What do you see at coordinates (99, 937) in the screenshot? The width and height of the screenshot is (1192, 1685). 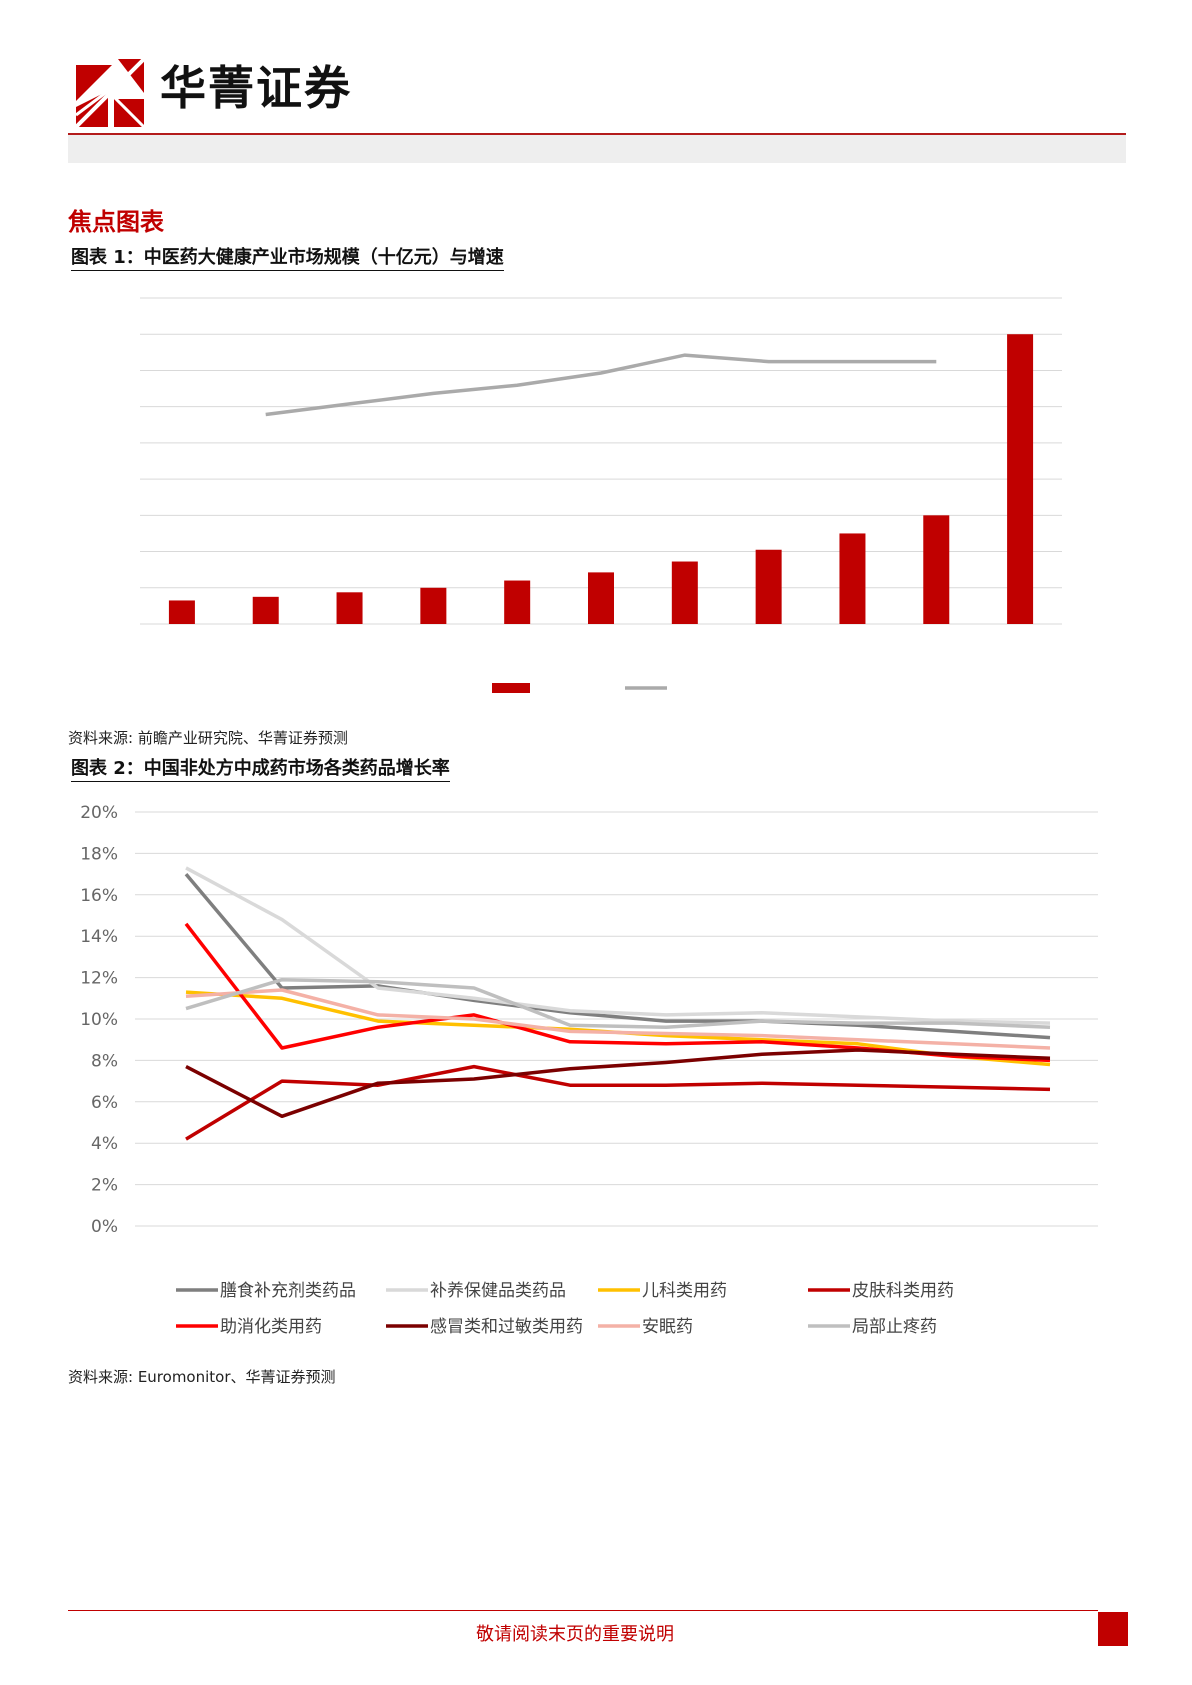 I see `chart2-ytick-label: 14%` at bounding box center [99, 937].